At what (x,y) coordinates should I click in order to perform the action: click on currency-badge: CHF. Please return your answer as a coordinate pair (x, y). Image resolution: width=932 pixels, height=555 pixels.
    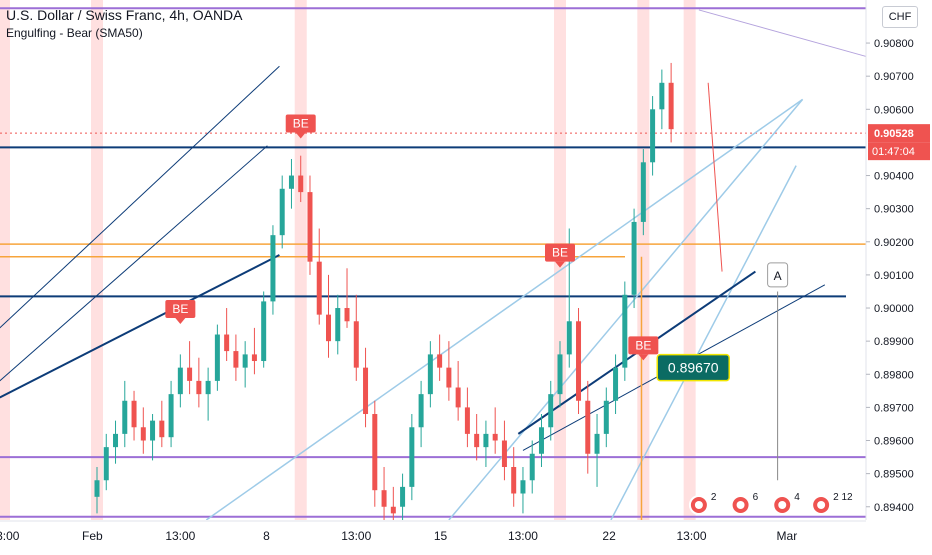
    Looking at the image, I should click on (900, 17).